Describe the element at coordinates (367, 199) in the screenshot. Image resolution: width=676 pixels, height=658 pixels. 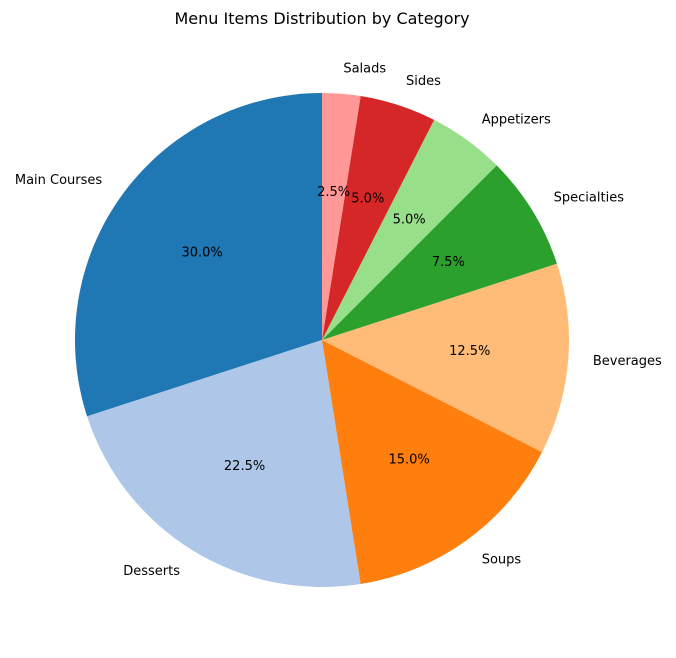
I see `percent-label-sides: 5.0%` at that location.